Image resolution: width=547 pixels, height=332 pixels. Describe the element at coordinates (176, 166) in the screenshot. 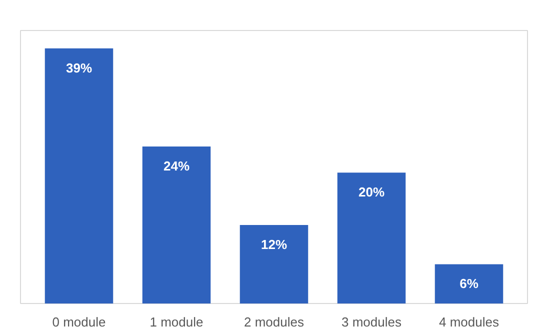

I see `data-label: 24%` at that location.